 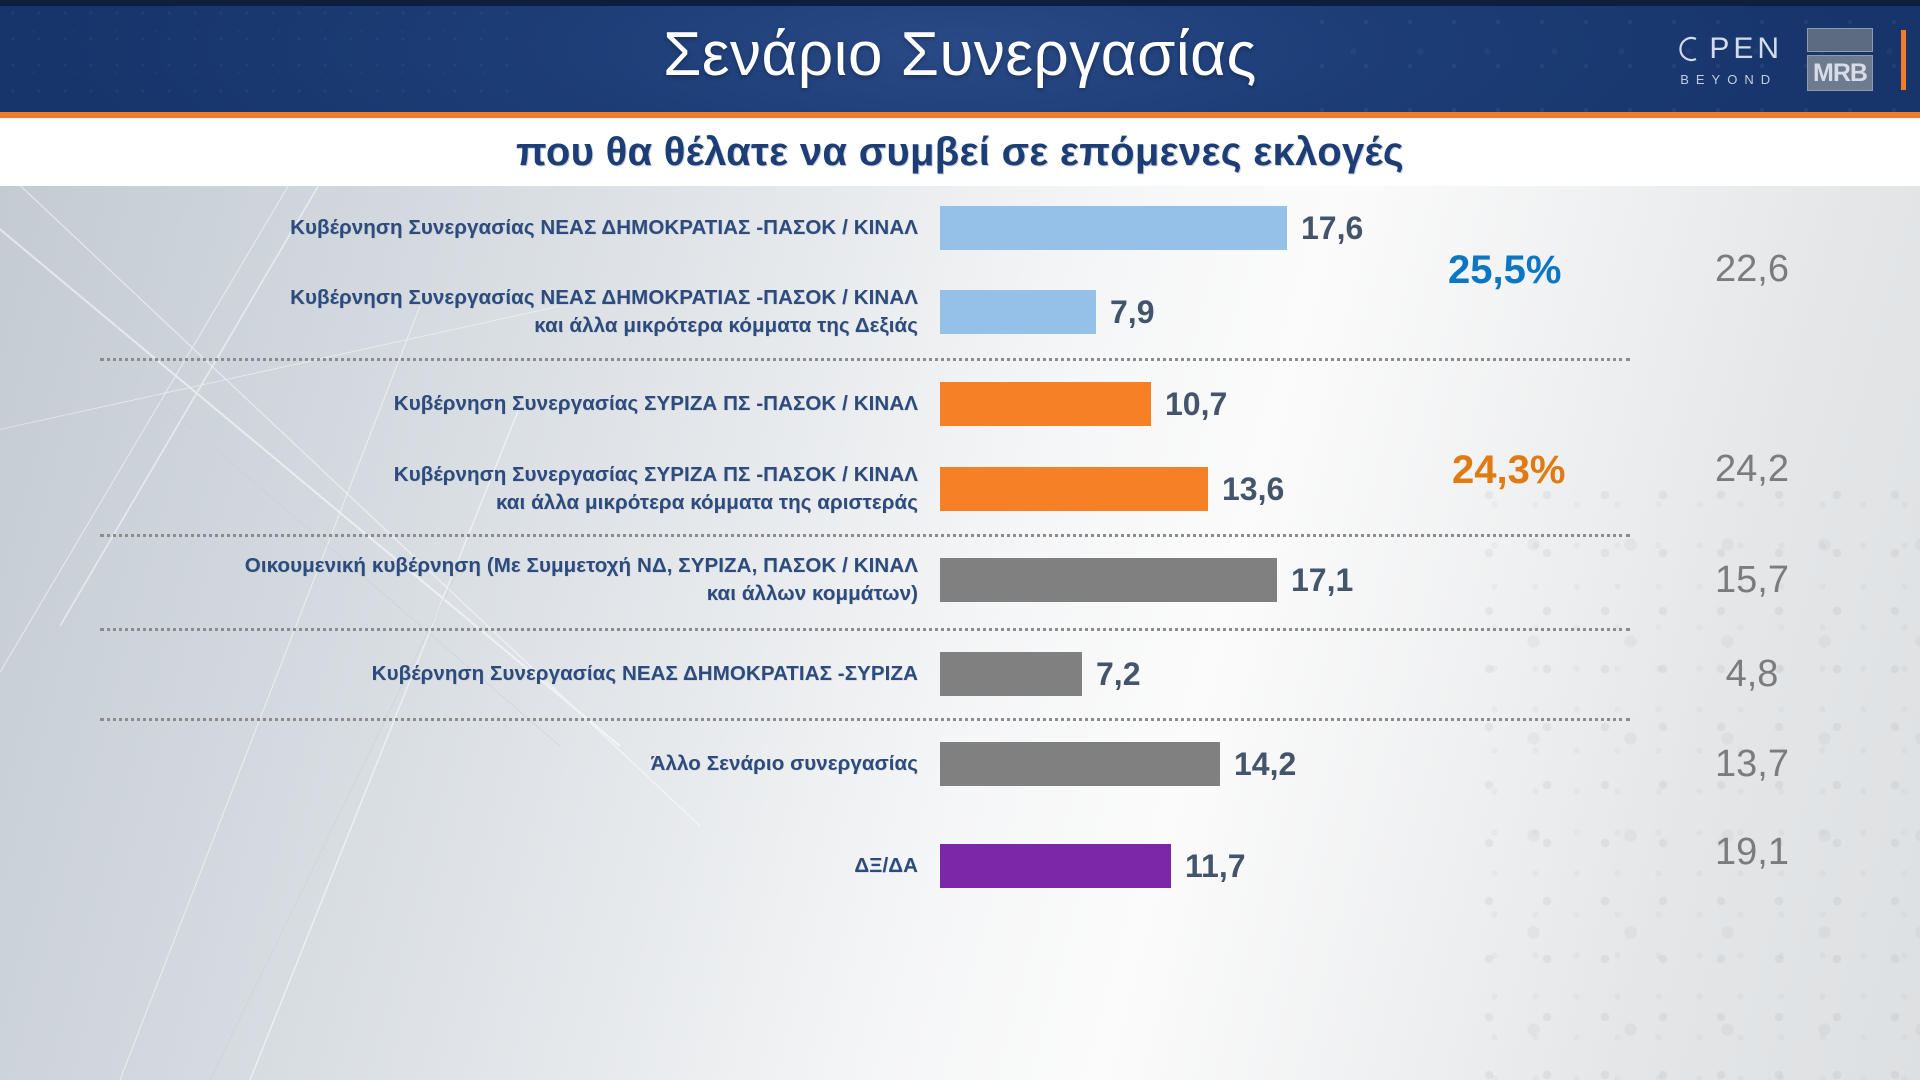 I want to click on bar-value-label: 13,6, so click(x=1253, y=488).